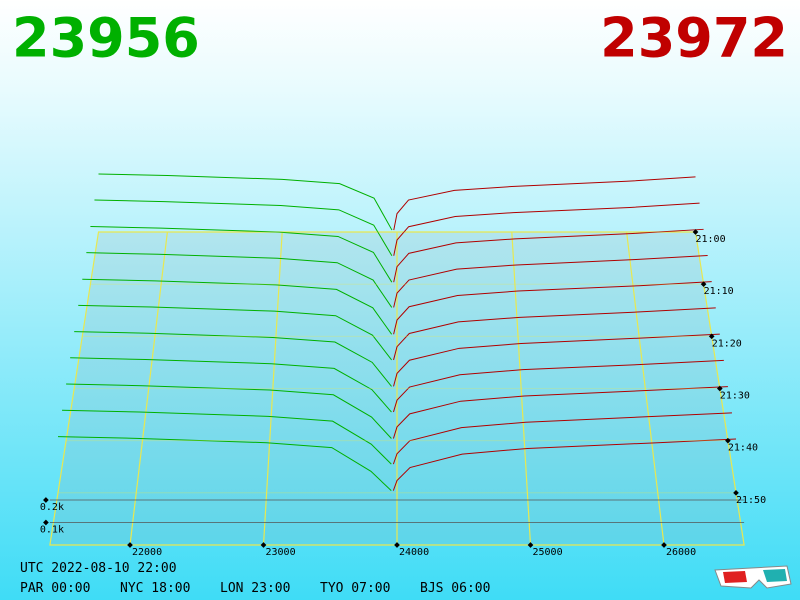 The image size is (800, 600). I want to click on clock: LON 23:00, so click(255, 588).